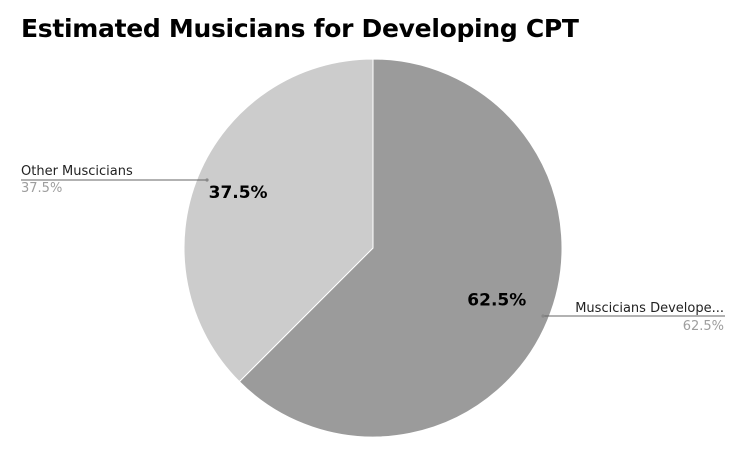 The width and height of the screenshot is (746, 455). What do you see at coordinates (496, 300) in the screenshot?
I see `data-label-musicians-developing: 62.5%` at bounding box center [496, 300].